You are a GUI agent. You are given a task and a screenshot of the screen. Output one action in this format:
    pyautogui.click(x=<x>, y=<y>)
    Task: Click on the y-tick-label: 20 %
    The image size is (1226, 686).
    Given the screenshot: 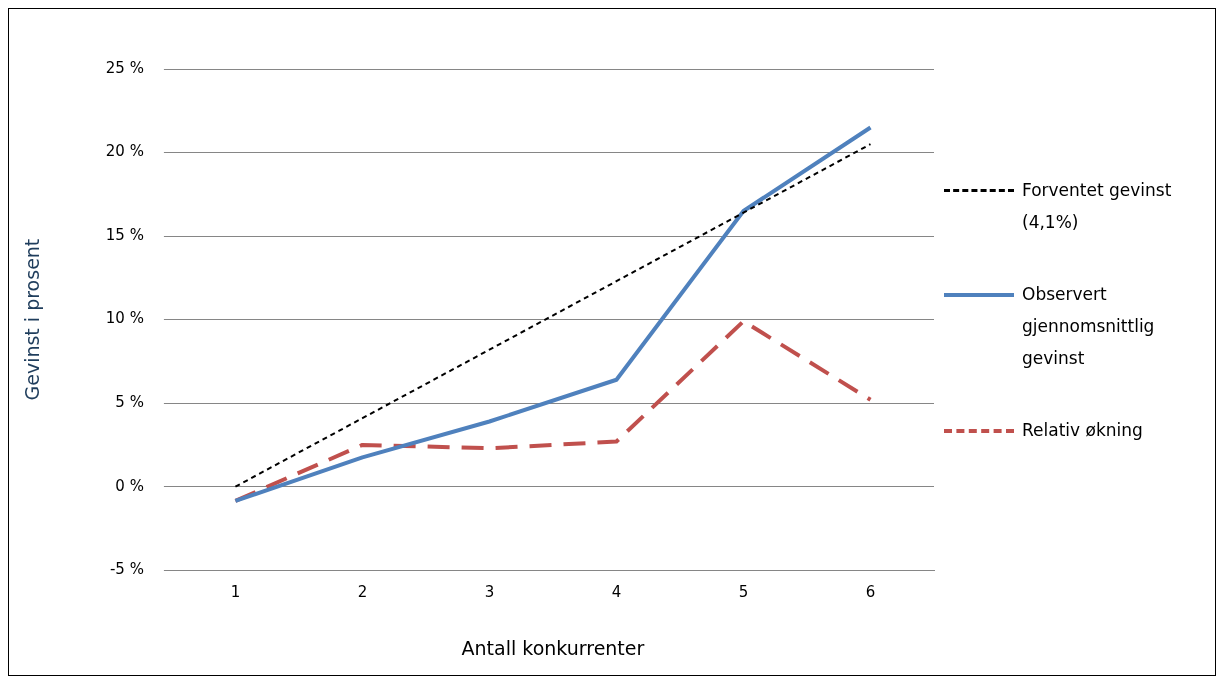 What is the action you would take?
    pyautogui.click(x=124, y=151)
    